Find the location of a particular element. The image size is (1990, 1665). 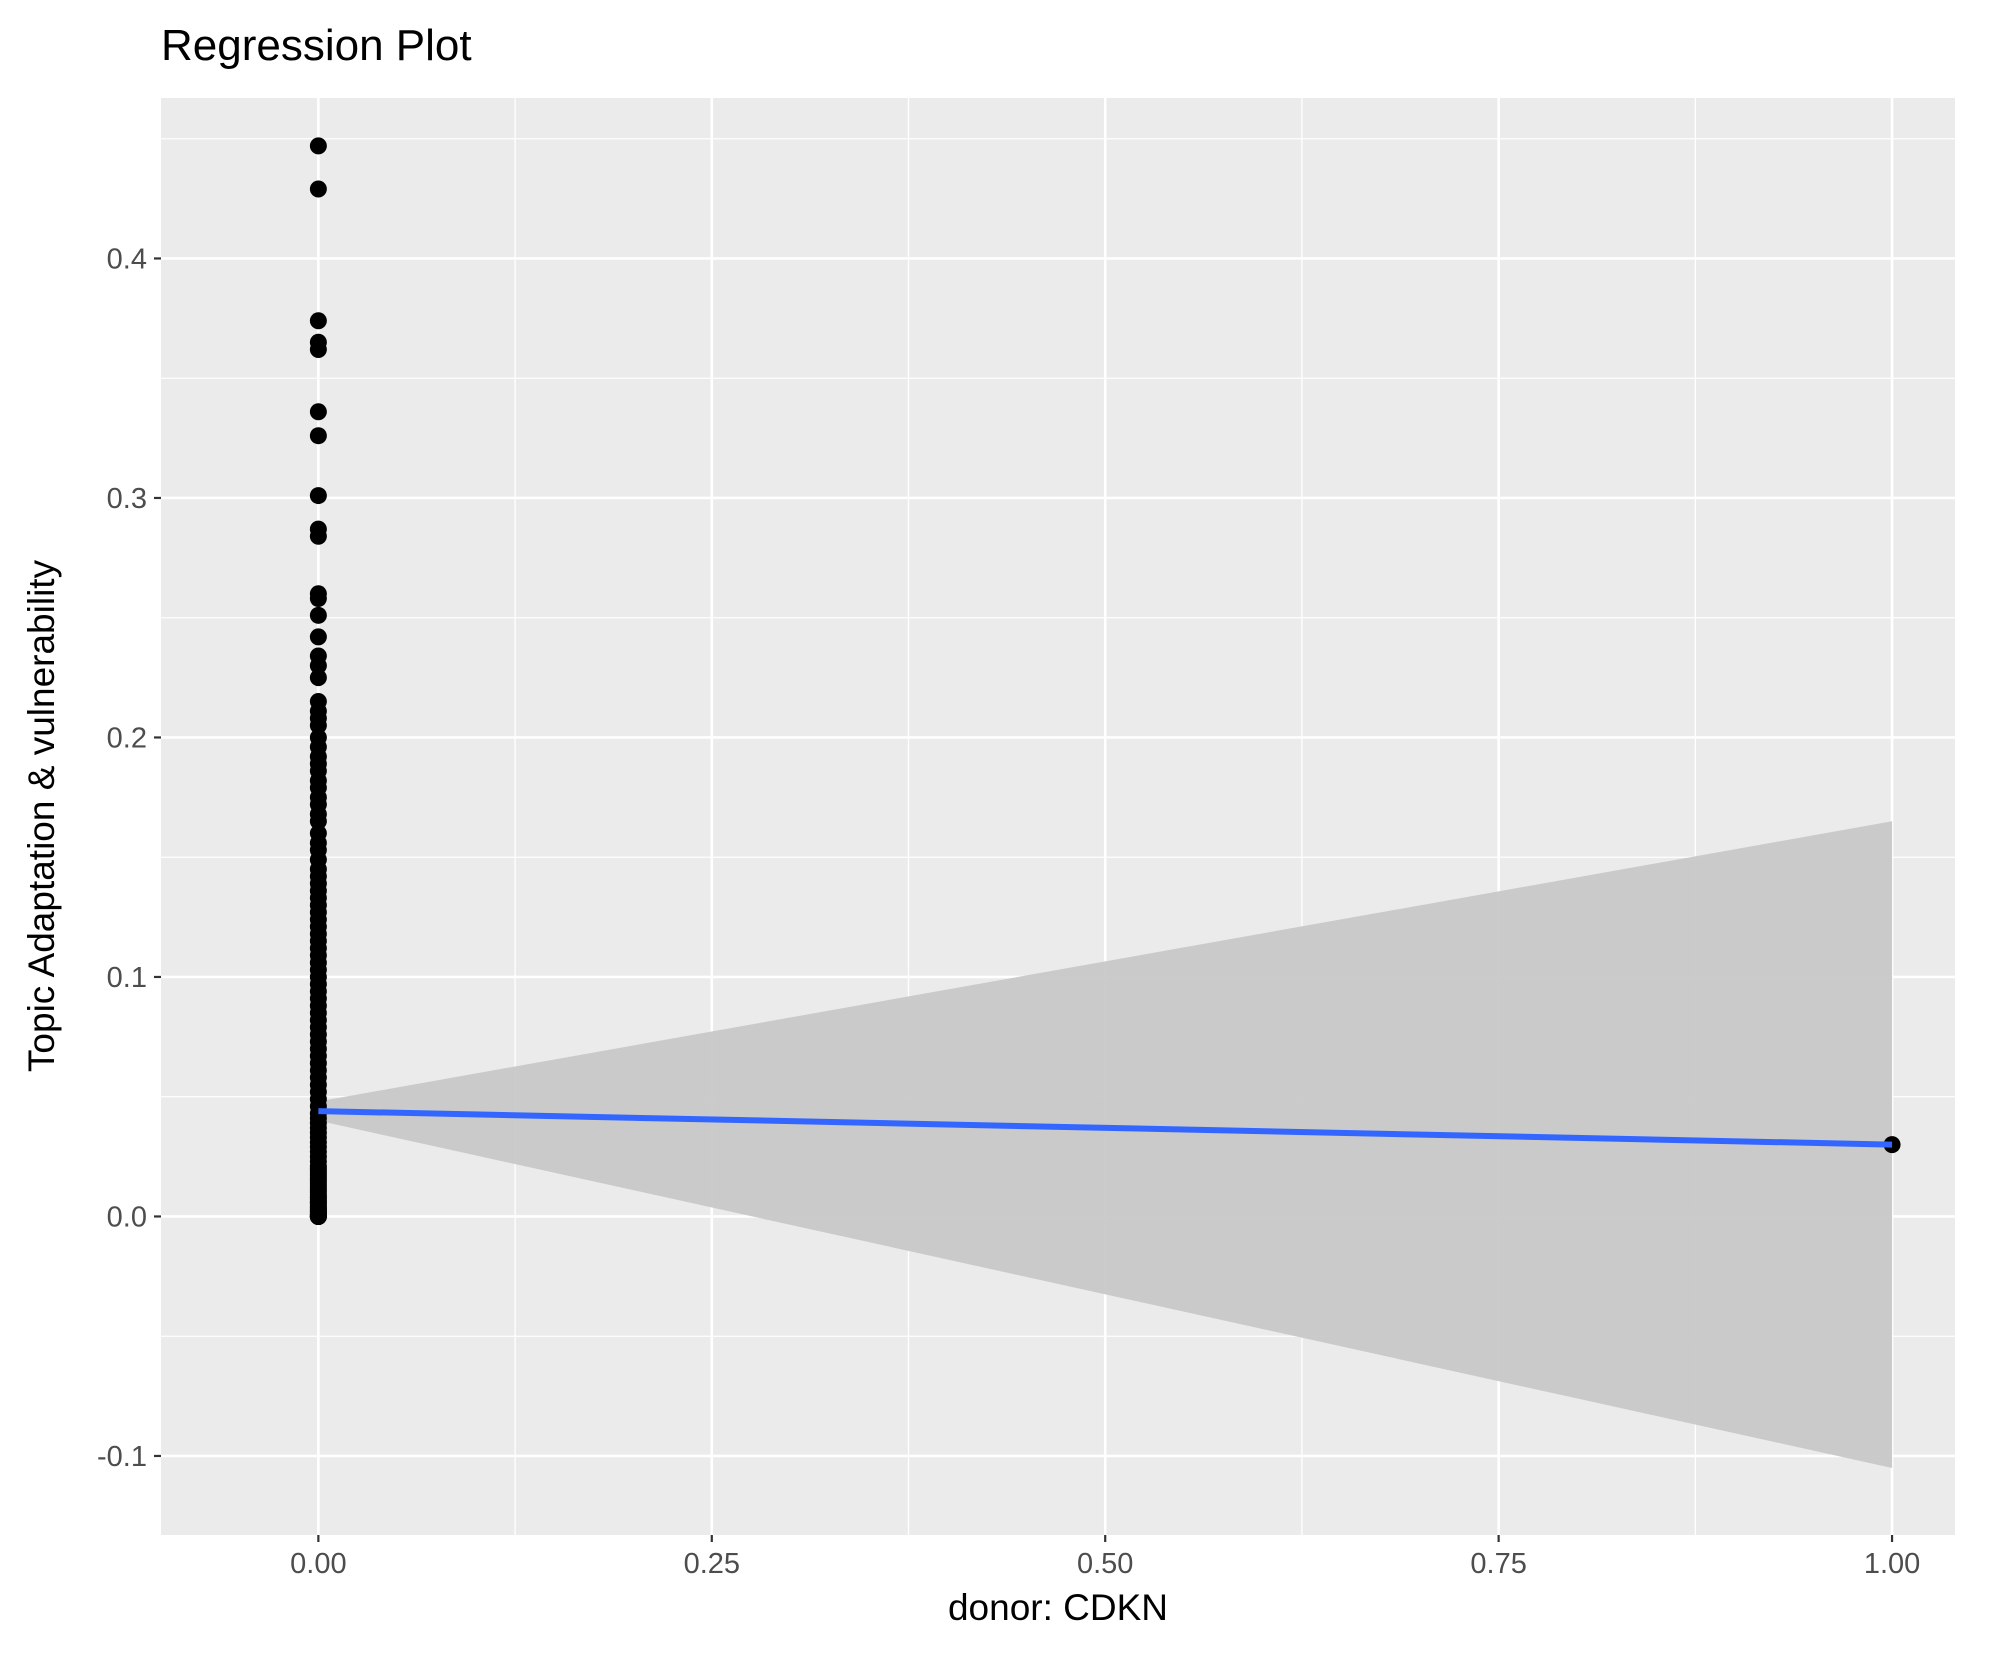

x-tick-label: 0.50 is located at coordinates (1105, 1564).